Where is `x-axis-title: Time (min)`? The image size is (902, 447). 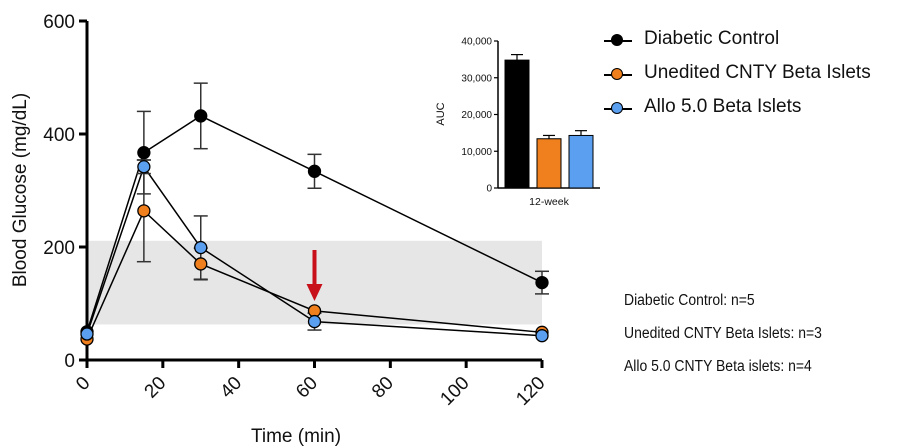 x-axis-title: Time (min) is located at coordinates (296, 436).